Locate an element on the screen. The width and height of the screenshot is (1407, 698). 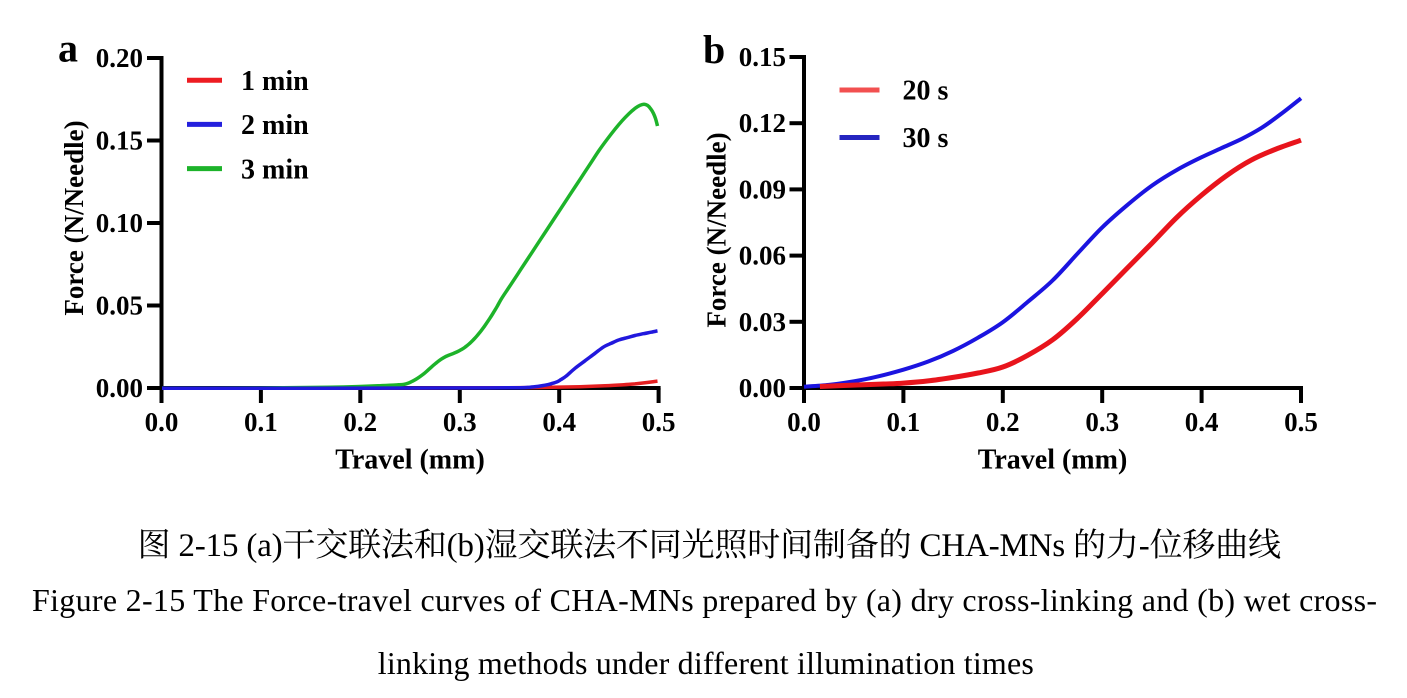
svg-text: 0.06 is located at coordinates (762, 256).